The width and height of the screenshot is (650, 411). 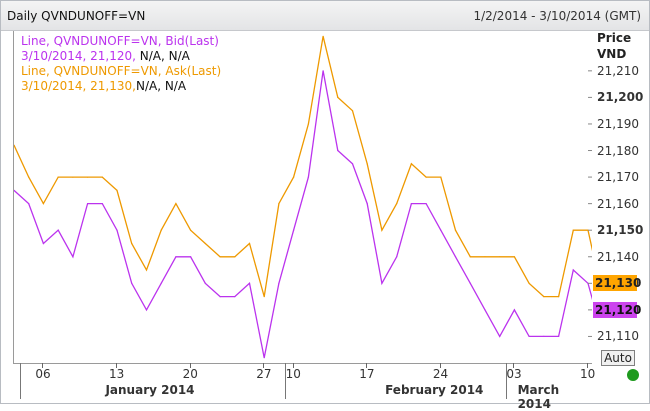 What do you see at coordinates (120, 41) in the screenshot?
I see `legend-bid-label: Line, QVNDUNOFF=VN, Bid(Last)` at bounding box center [120, 41].